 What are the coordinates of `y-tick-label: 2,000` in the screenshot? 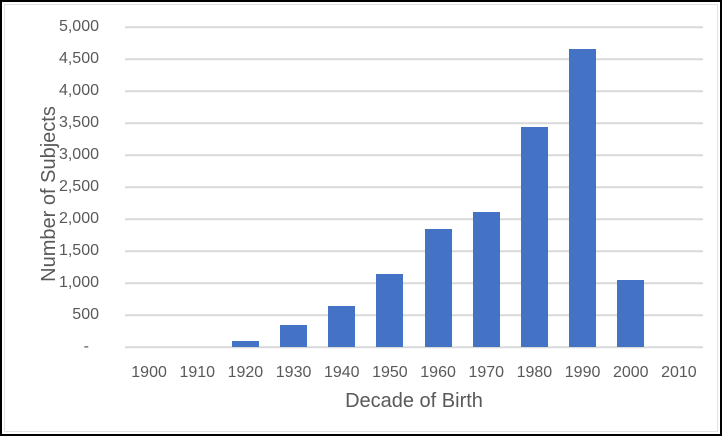 It's located at (78, 218).